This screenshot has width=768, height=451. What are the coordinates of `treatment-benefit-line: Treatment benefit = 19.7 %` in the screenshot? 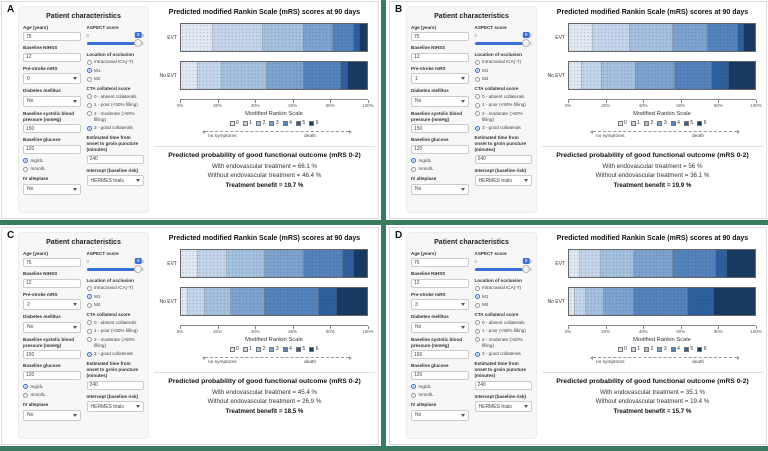 It's located at (264, 185).